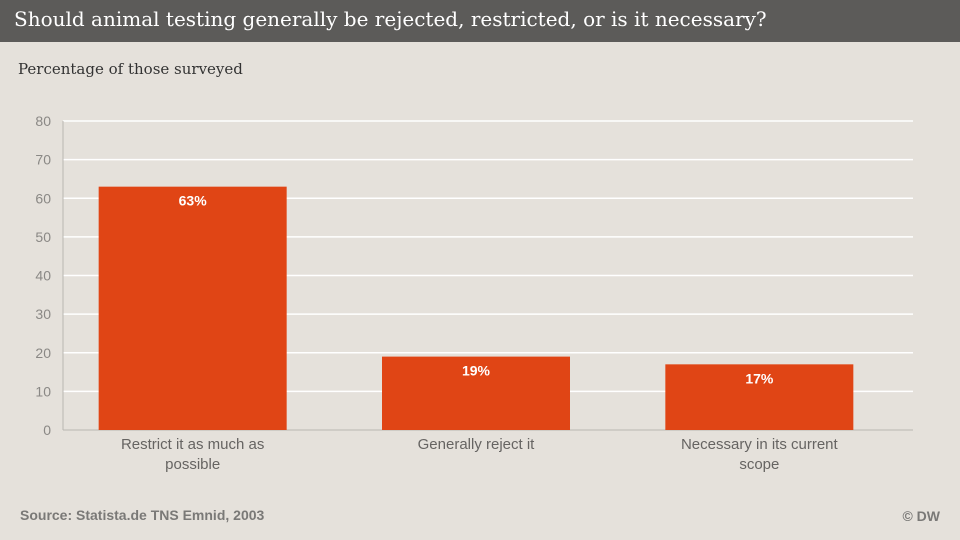  Describe the element at coordinates (43, 314) in the screenshot. I see `y-tick-label: 30` at that location.